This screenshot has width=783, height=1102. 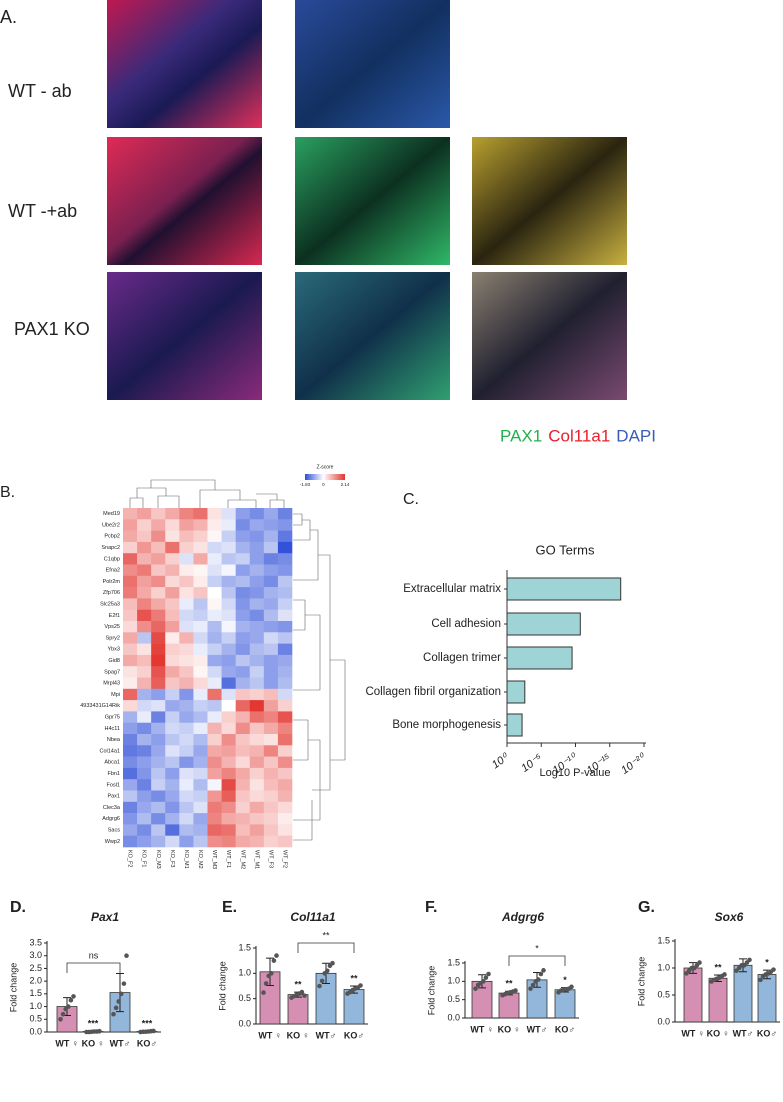 I want to click on legend-label: PAX1, so click(x=521, y=435).